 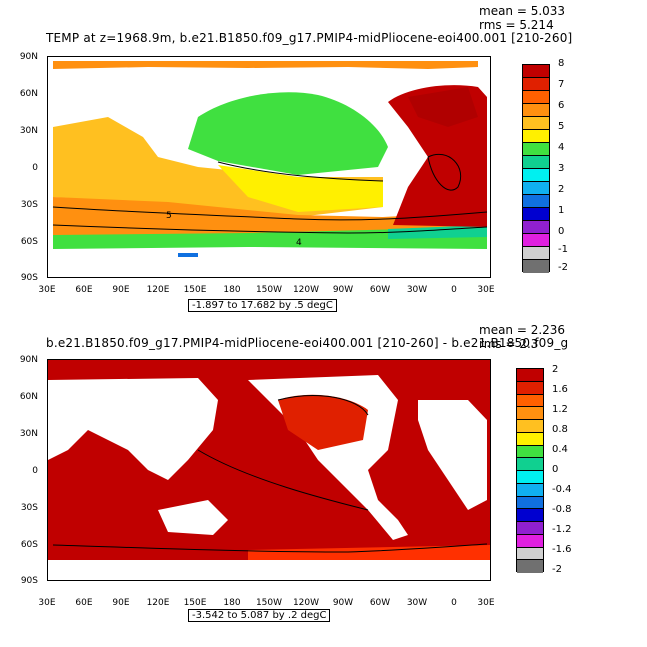 I want to click on panel1-colorbar-label: 0, so click(x=561, y=231).